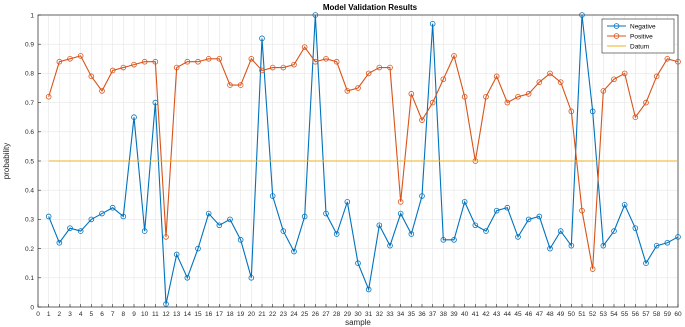 The width and height of the screenshot is (685, 327). What do you see at coordinates (625, 314) in the screenshot?
I see `x-tick-label: 55` at bounding box center [625, 314].